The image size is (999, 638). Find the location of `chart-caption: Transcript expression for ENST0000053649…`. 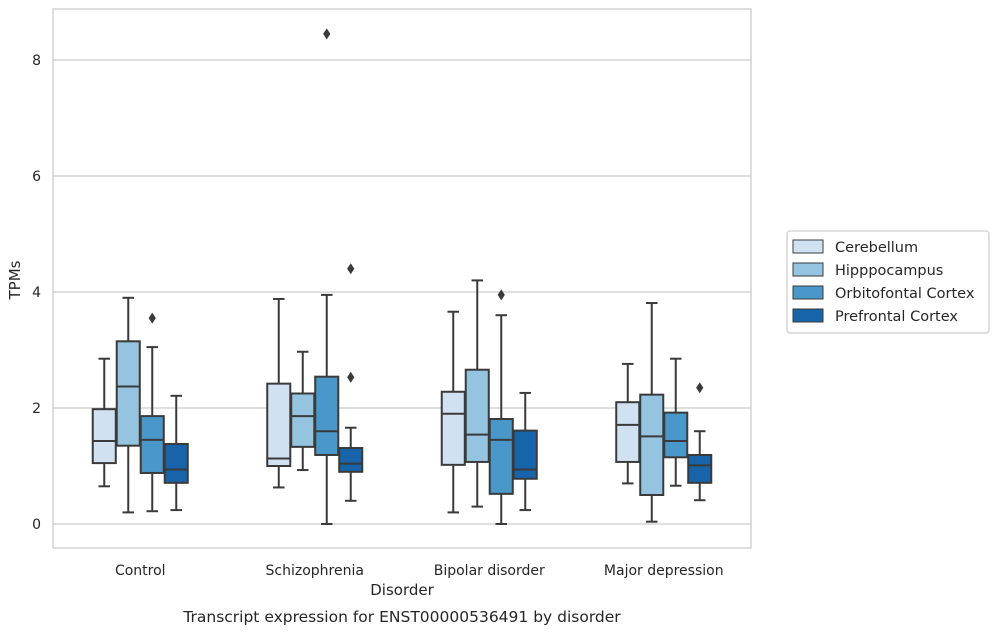

chart-caption: Transcript expression for ENST0000053649… is located at coordinates (401, 617).